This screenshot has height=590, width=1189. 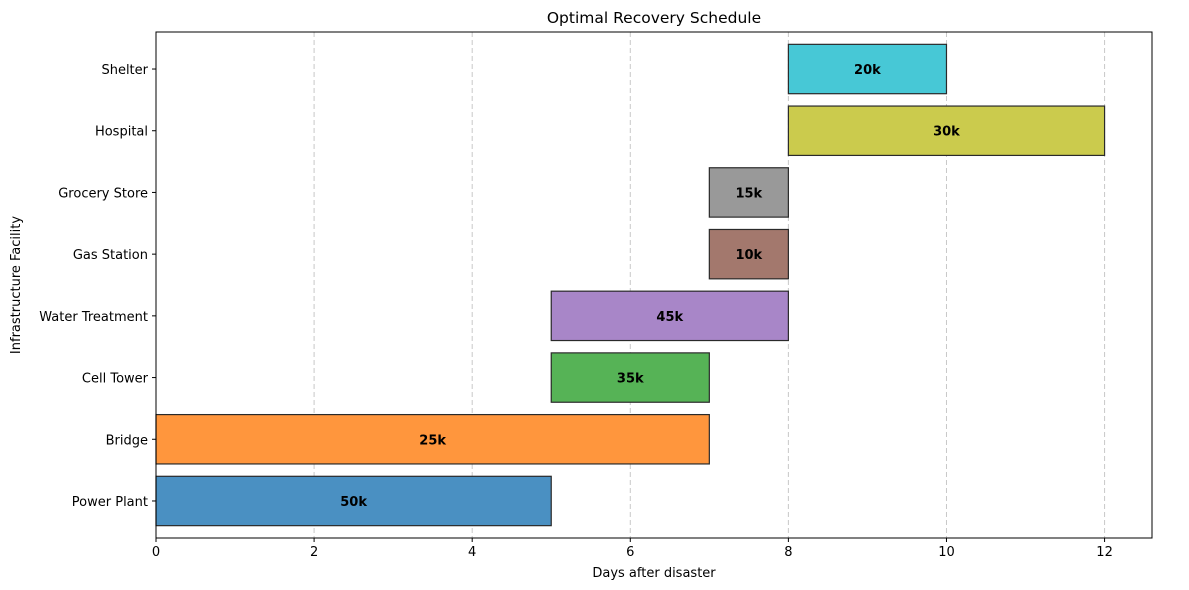 I want to click on x-tick-label: 6, so click(x=630, y=552).